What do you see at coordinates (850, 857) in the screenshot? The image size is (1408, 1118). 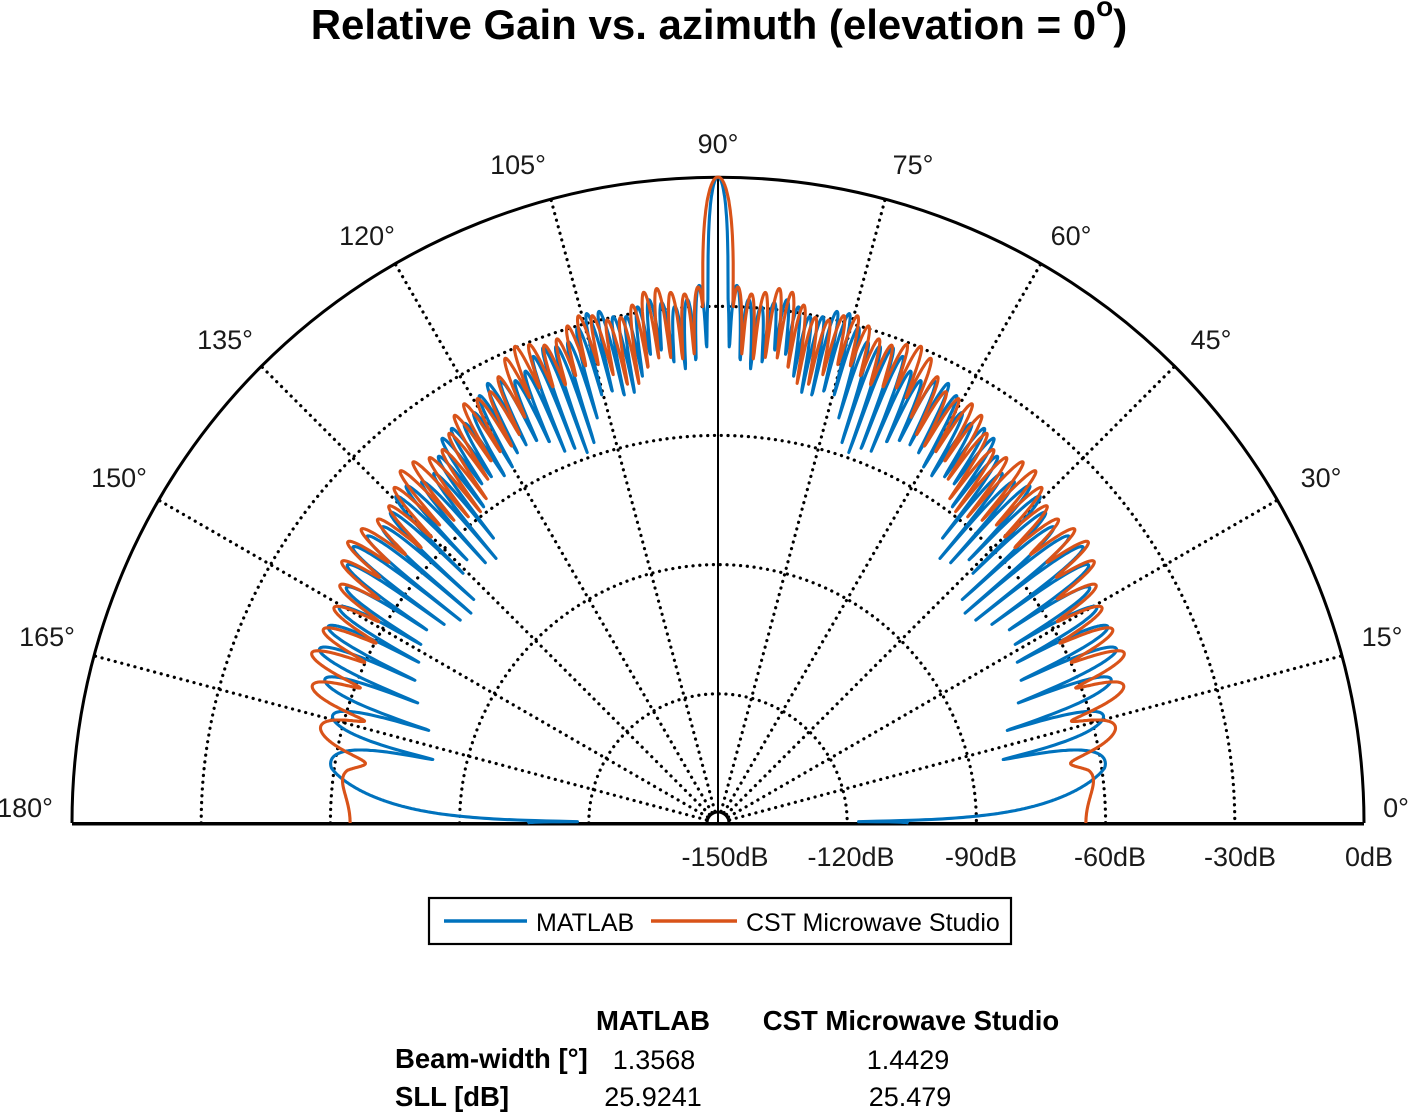 I see `svg-text: -120dB` at bounding box center [850, 857].